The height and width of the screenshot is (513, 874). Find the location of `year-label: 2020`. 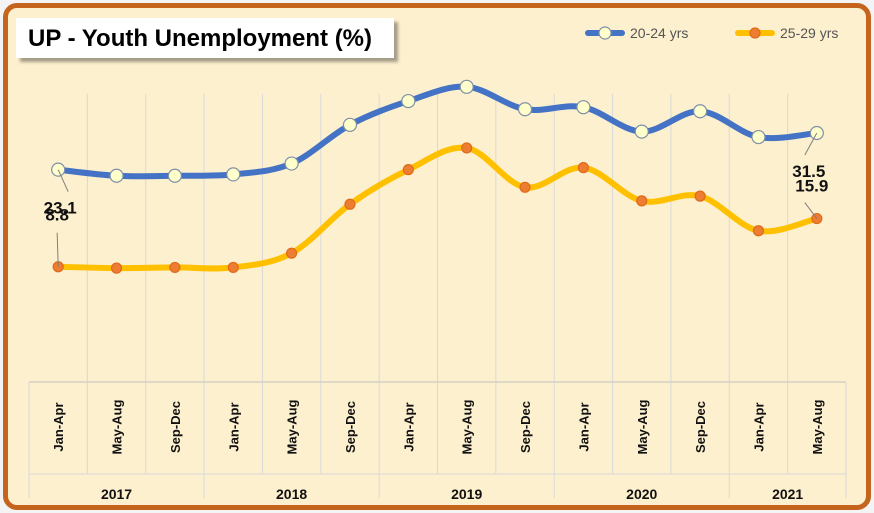

year-label: 2020 is located at coordinates (641, 494).